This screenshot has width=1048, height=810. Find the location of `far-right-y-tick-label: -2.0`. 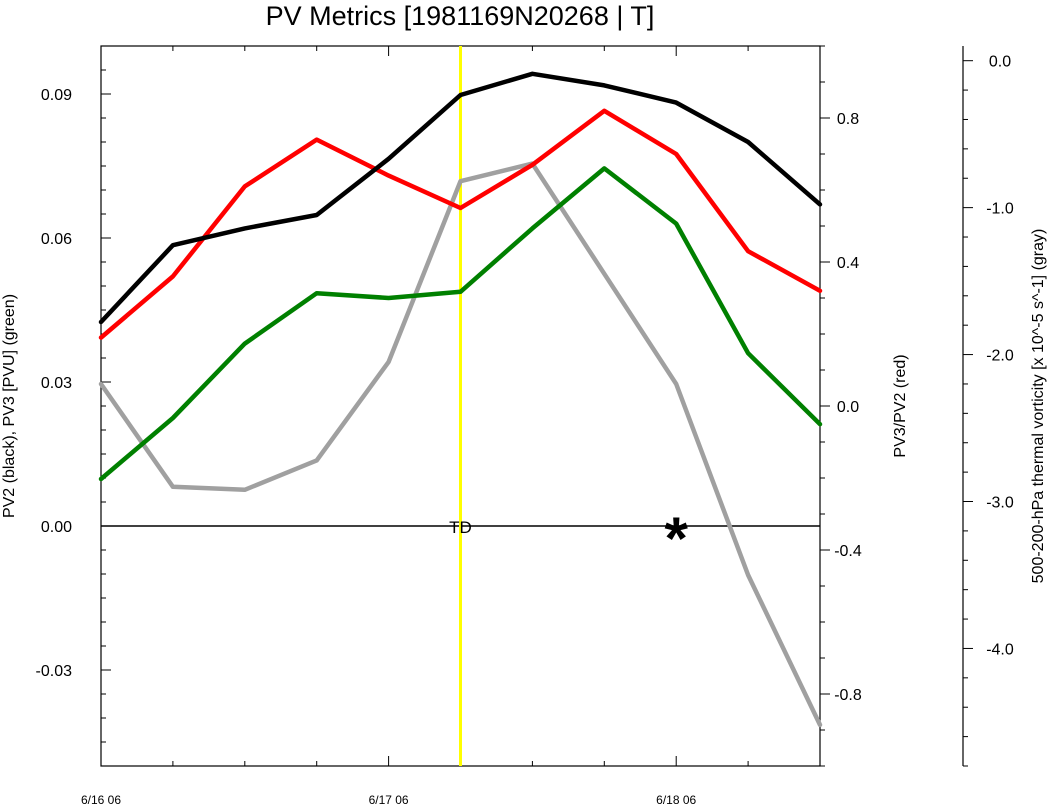

far-right-y-tick-label: -2.0 is located at coordinates (1000, 356).